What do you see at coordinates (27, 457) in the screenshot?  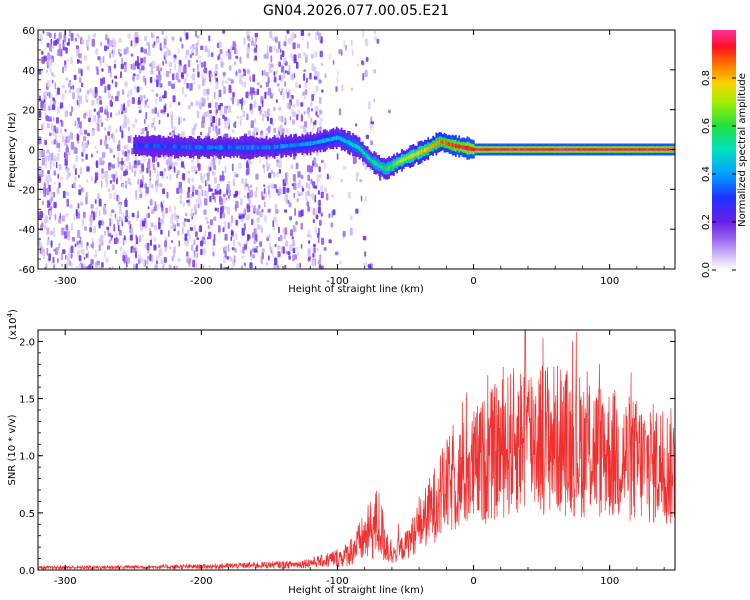 I see `y-tick-label: 1.0` at bounding box center [27, 457].